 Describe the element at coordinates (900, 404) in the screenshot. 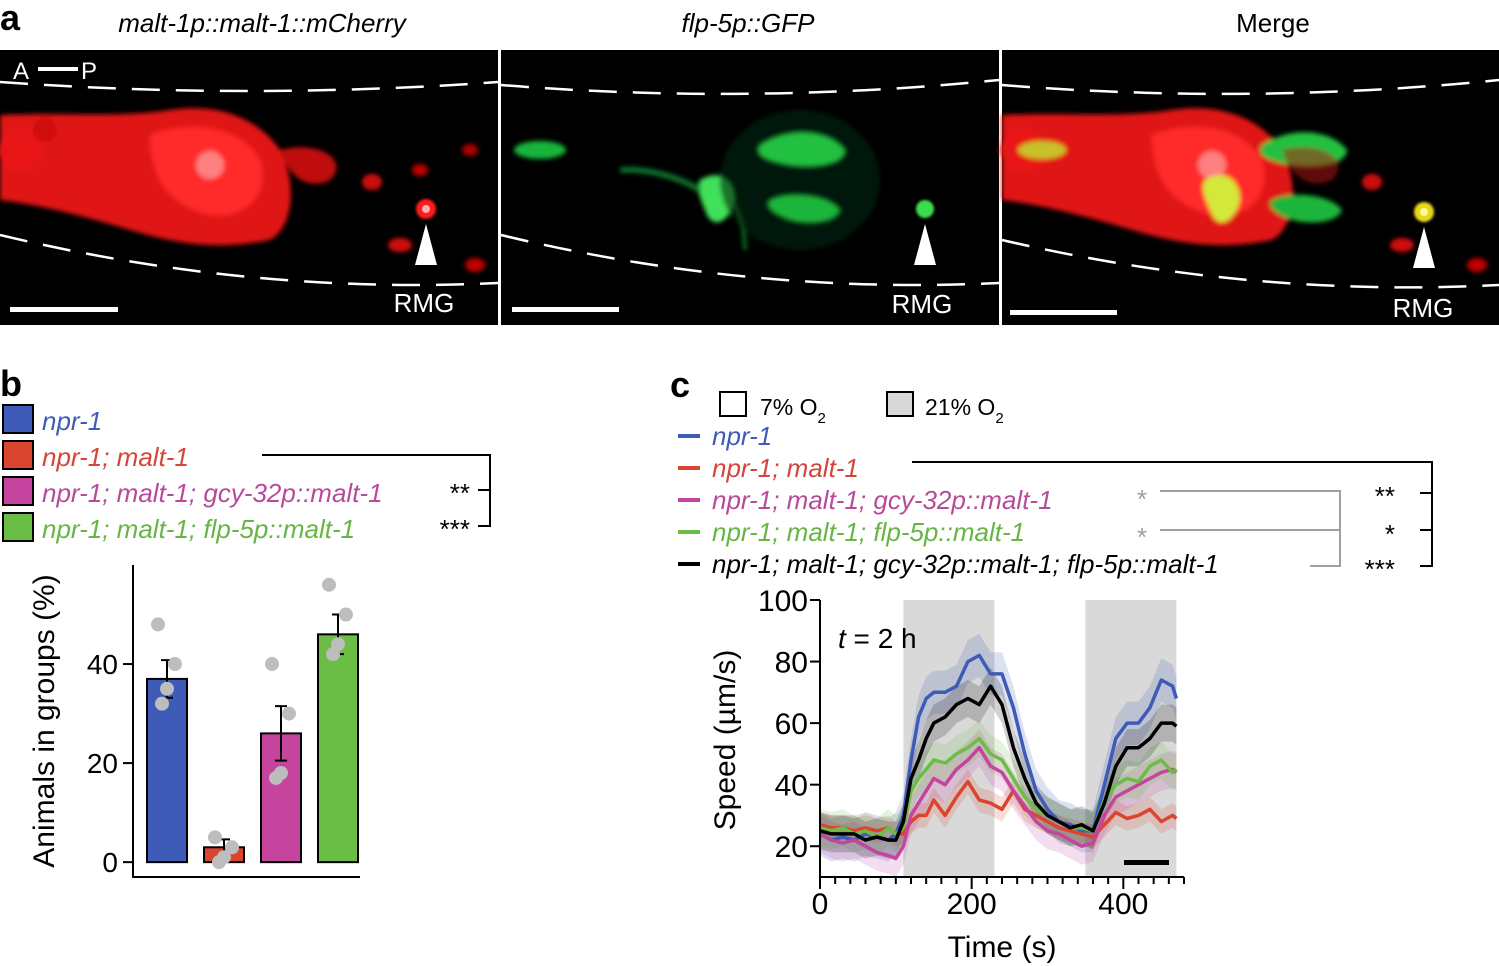

I see `legend-swatch-21pct` at that location.